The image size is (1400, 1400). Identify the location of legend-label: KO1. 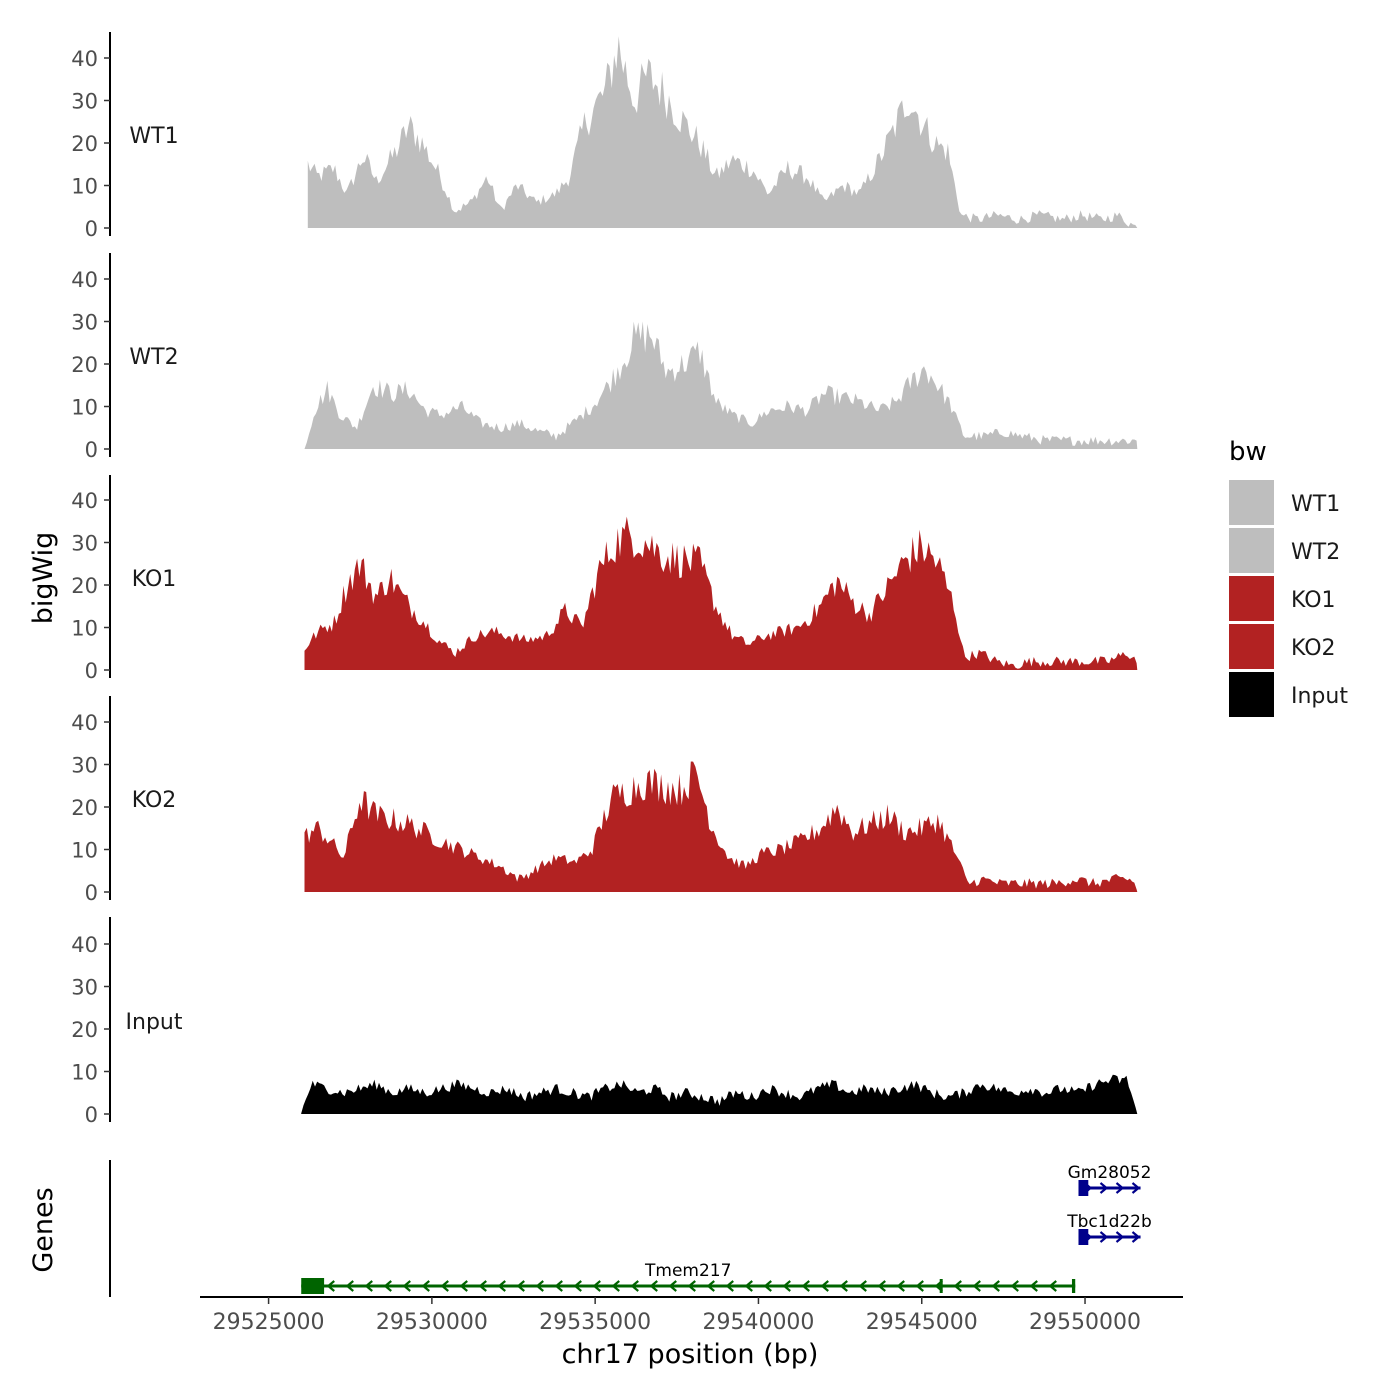
(1313, 600).